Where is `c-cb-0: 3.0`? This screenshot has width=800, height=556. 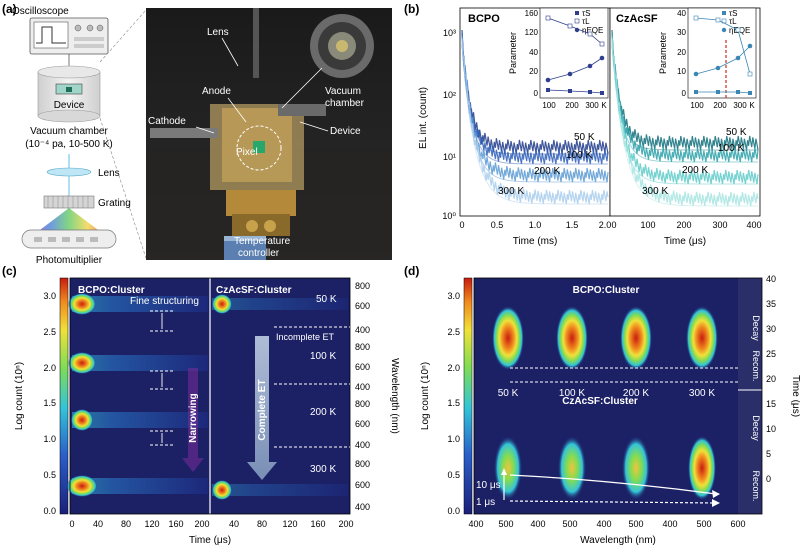 c-cb-0: 3.0 is located at coordinates (49, 296).